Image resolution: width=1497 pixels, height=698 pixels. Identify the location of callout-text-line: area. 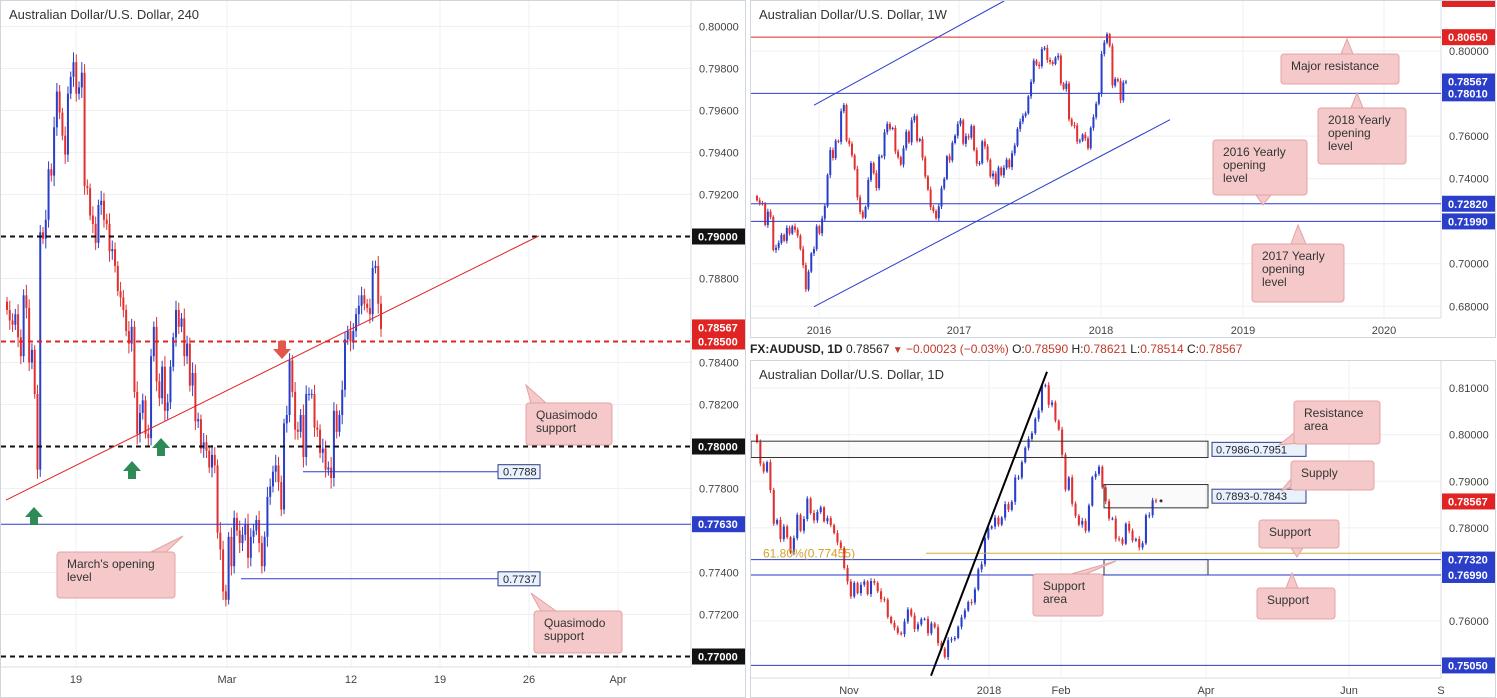
(1055, 599).